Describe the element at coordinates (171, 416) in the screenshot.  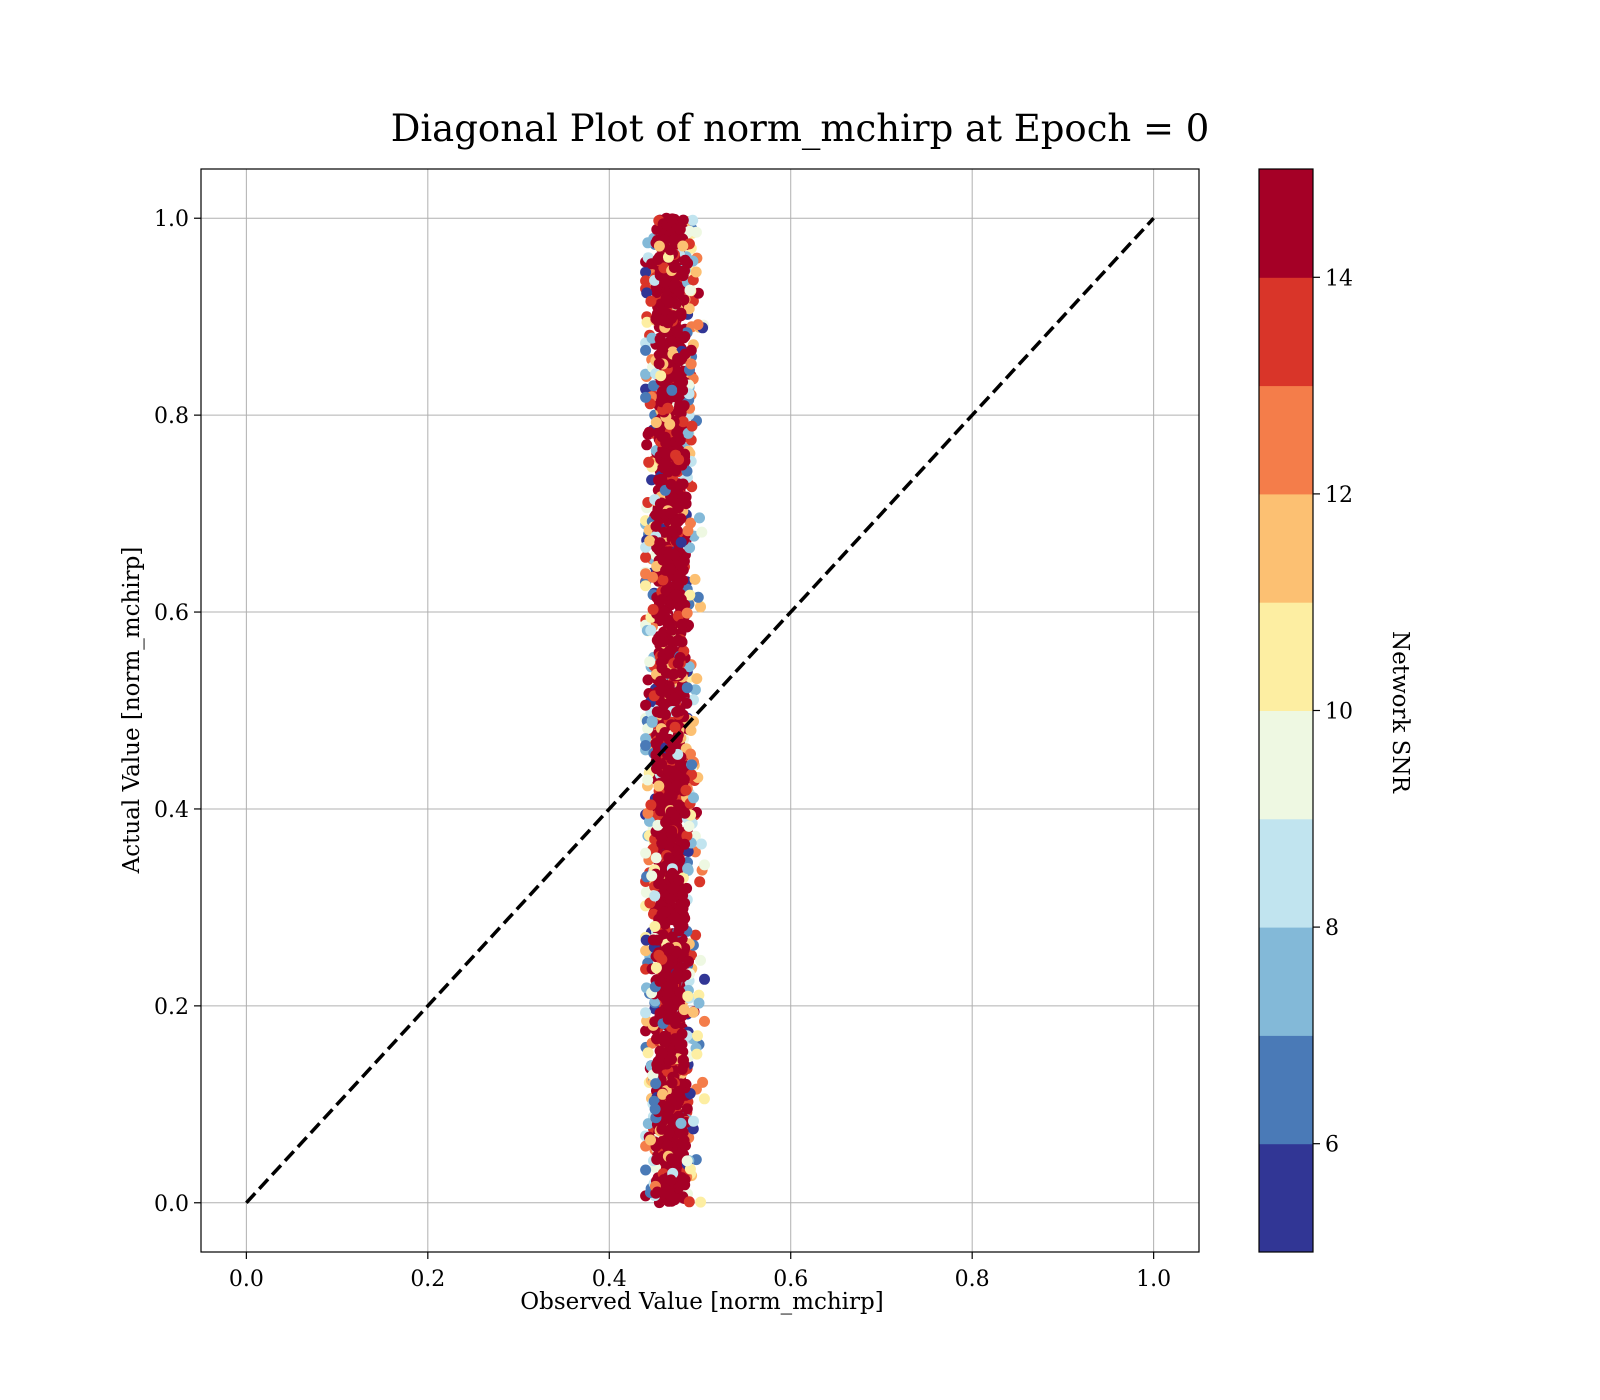
I see `y-tick-label: 0.8` at that location.